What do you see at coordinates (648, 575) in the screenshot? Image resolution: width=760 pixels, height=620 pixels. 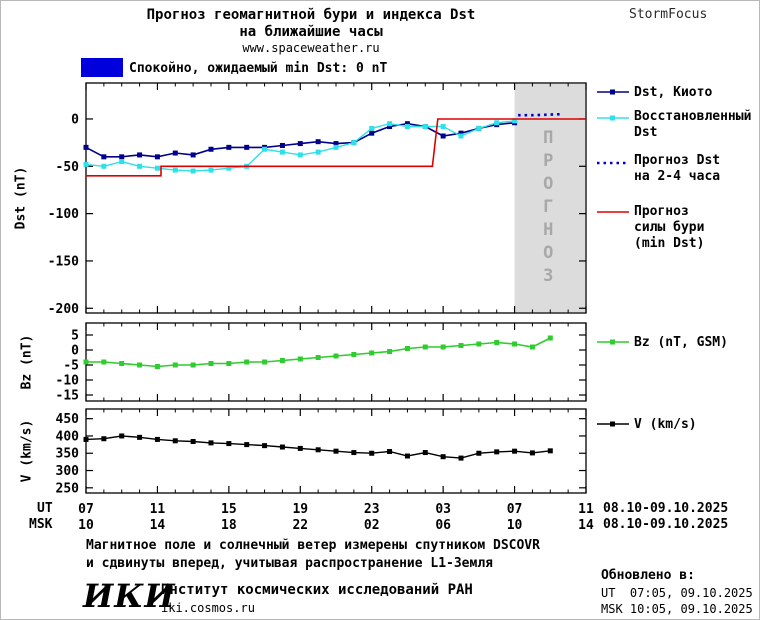 I see `updated-label: Обновлено в:` at bounding box center [648, 575].